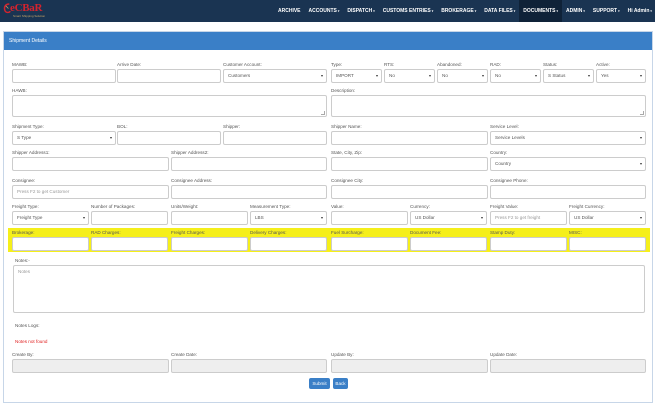 Image resolution: width=655 pixels, height=409 pixels. I want to click on nav-datafiles-label: DATA FILES, so click(498, 11).